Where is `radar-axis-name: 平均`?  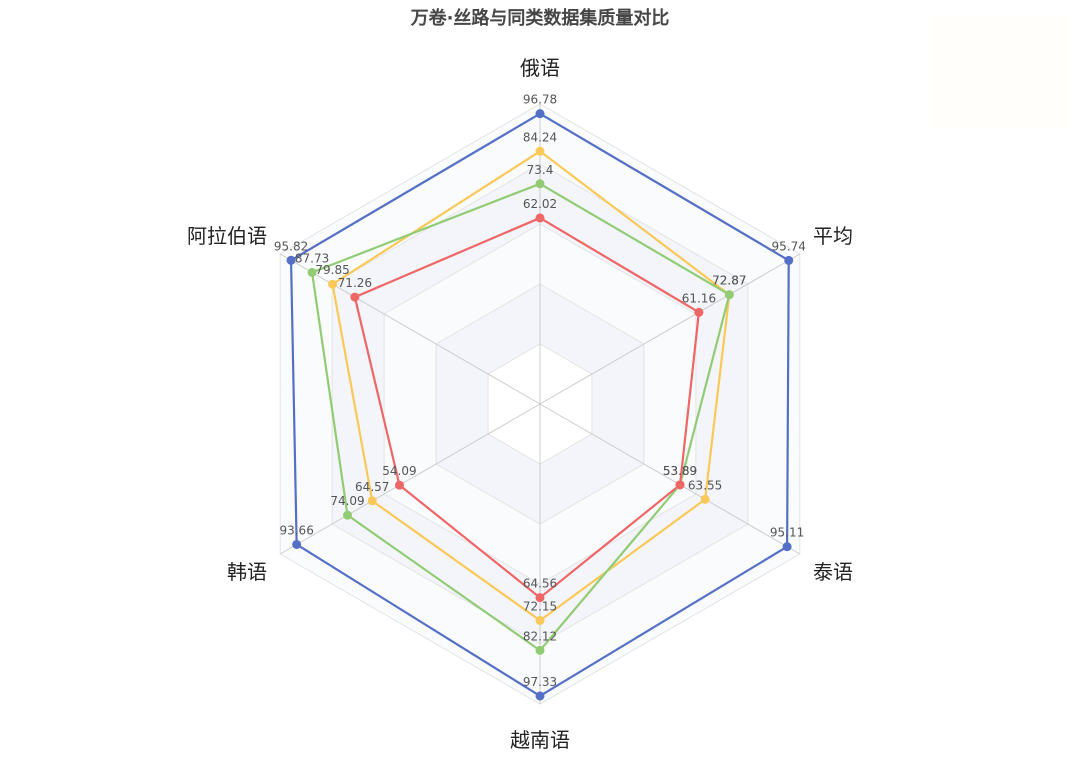 radar-axis-name: 平均 is located at coordinates (833, 236).